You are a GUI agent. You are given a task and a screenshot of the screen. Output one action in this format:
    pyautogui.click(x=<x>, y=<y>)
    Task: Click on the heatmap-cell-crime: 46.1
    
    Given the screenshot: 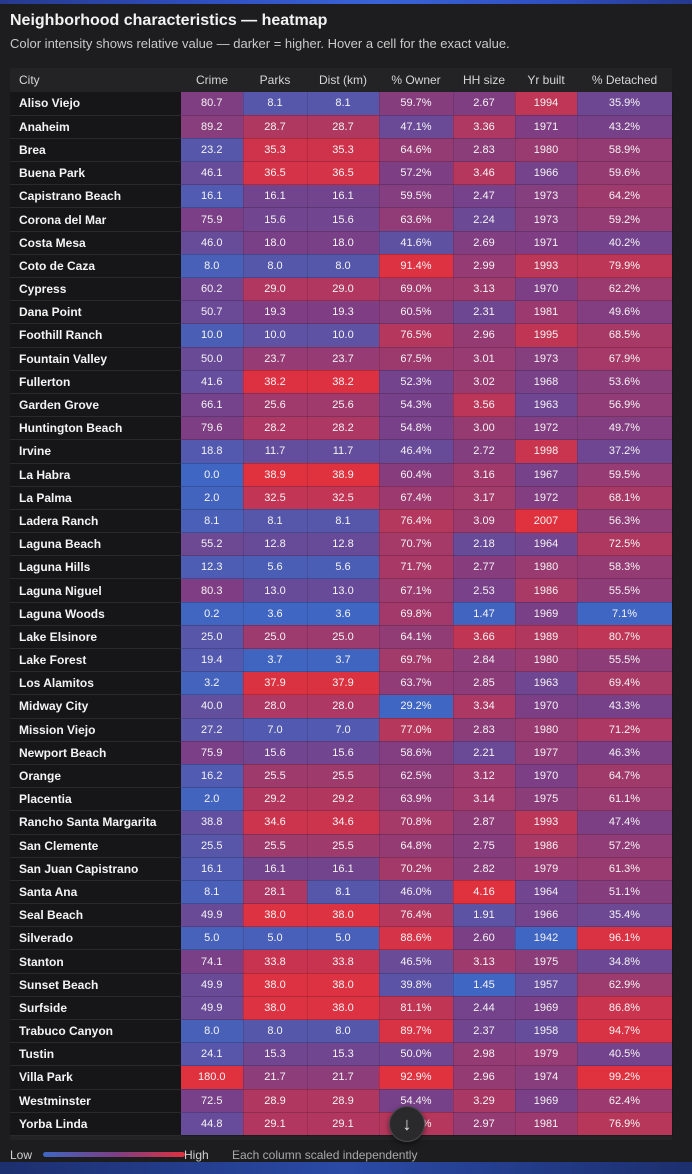 What is the action you would take?
    pyautogui.click(x=212, y=173)
    